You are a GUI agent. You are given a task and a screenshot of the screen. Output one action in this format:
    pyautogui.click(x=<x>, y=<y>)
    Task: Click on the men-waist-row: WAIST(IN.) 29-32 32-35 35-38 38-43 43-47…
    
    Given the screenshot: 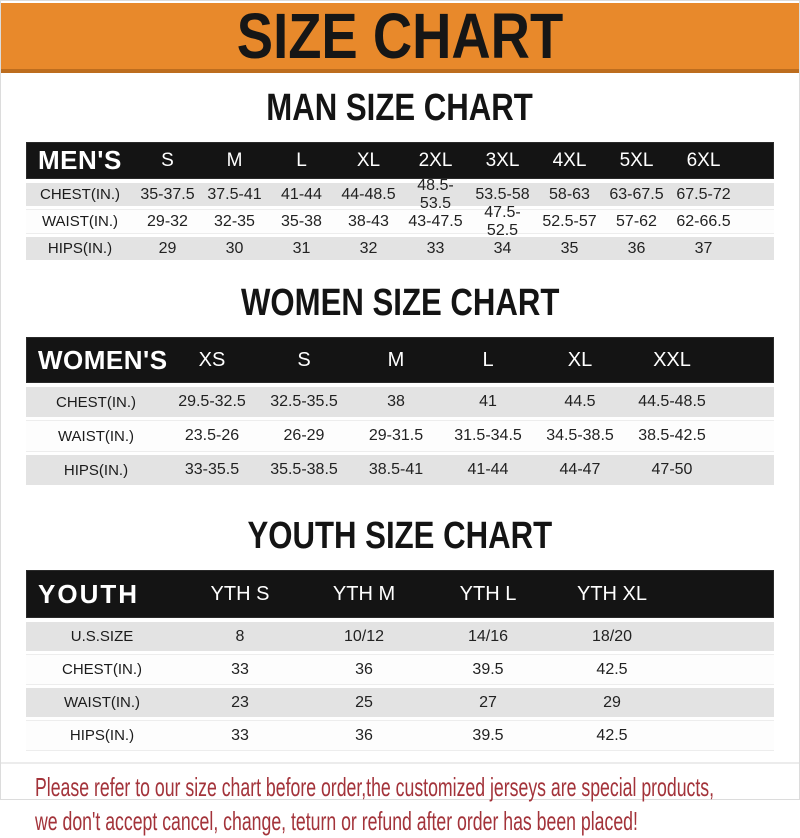 What is the action you would take?
    pyautogui.click(x=400, y=221)
    